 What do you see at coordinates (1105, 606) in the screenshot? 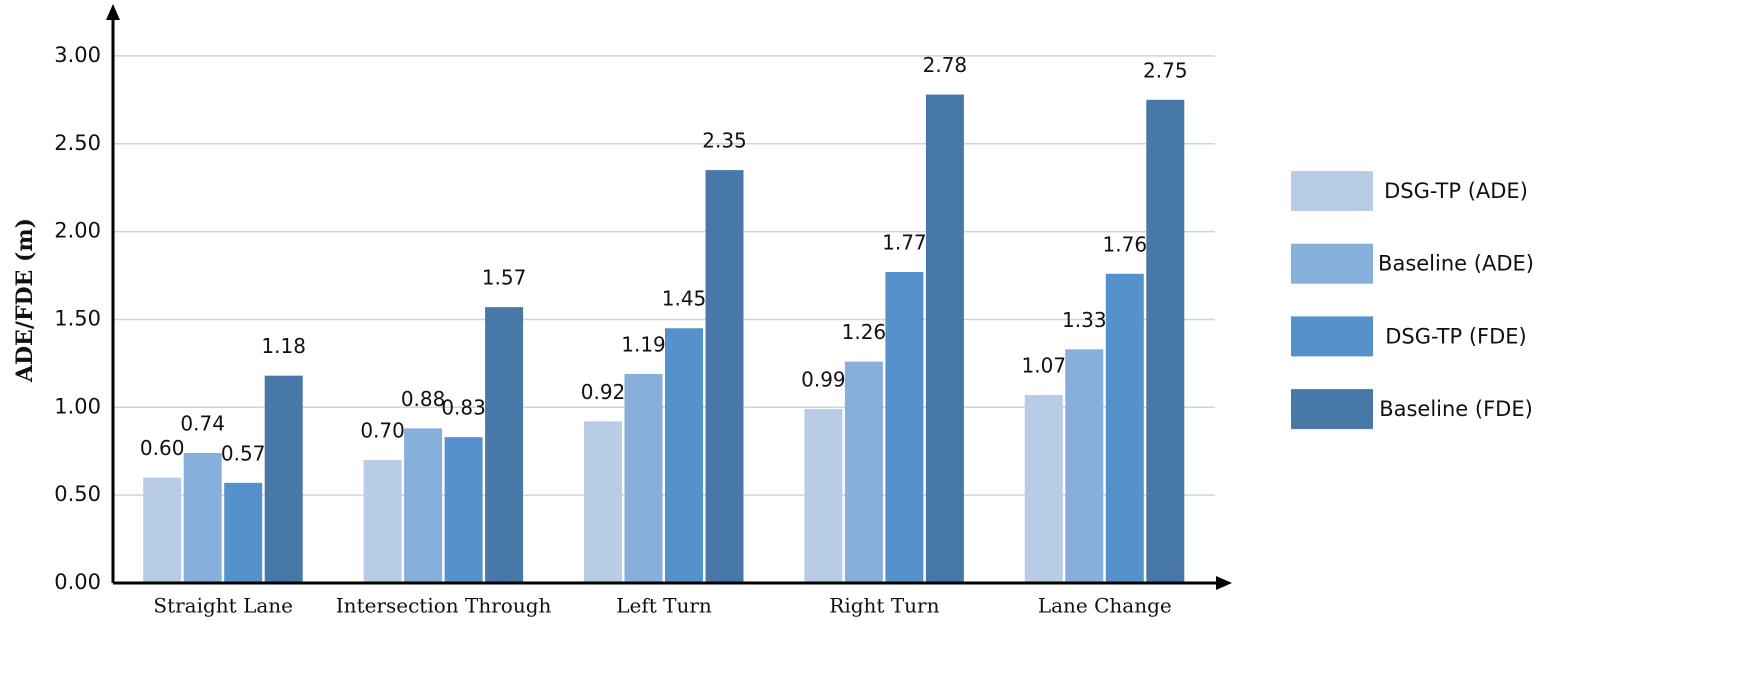
I see `x-tick-label: Lane Change` at bounding box center [1105, 606].